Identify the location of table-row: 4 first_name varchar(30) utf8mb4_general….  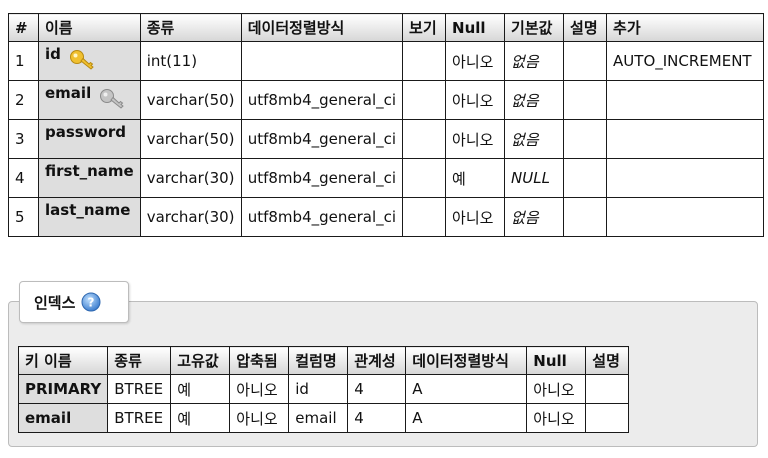
(386, 178).